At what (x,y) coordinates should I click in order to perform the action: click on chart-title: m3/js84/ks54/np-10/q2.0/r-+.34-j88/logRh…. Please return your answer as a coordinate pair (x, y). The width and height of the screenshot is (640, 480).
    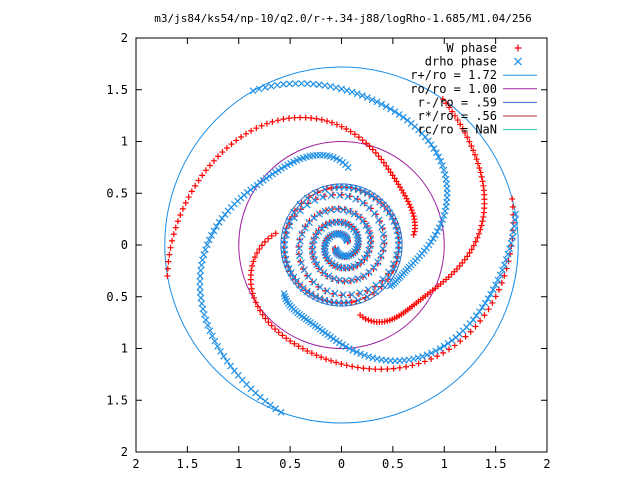
    Looking at the image, I should click on (343, 18).